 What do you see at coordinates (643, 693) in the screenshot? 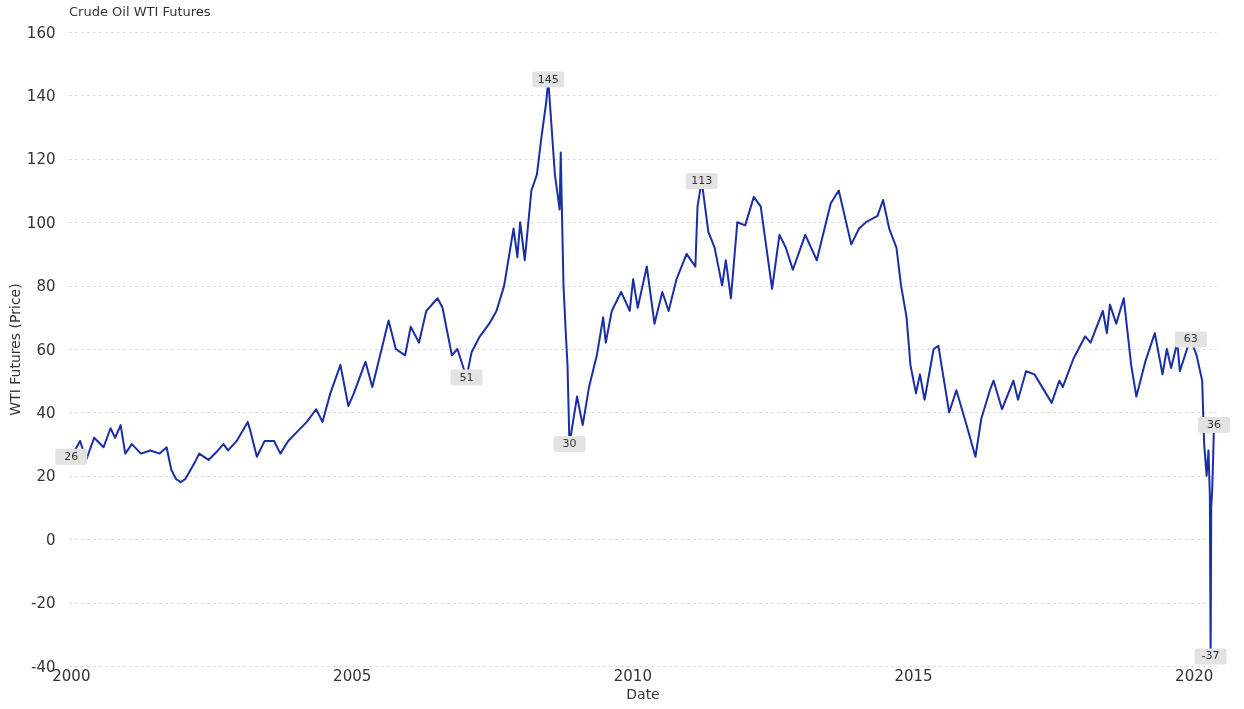
I see `x-axis-title: Date` at bounding box center [643, 693].